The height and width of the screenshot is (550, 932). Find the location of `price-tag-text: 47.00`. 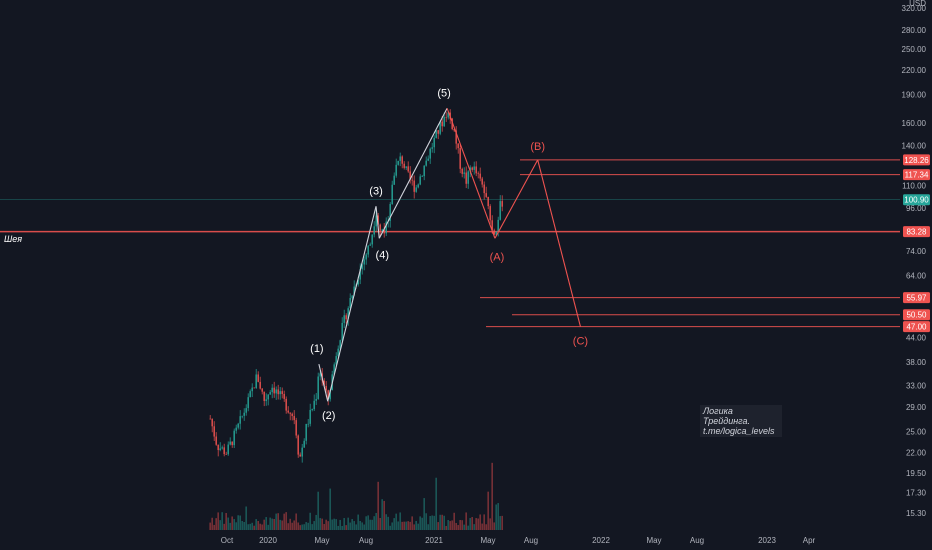

price-tag-text: 47.00 is located at coordinates (916, 327).